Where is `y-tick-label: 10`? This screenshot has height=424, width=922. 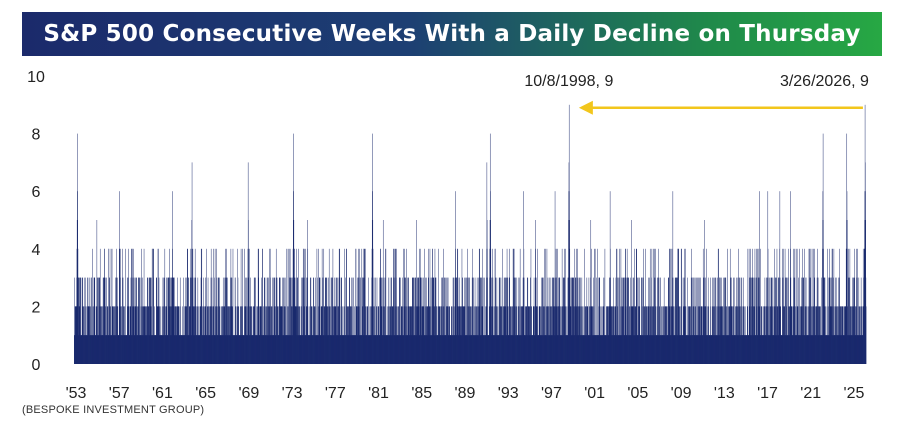 y-tick-label: 10 is located at coordinates (36, 77).